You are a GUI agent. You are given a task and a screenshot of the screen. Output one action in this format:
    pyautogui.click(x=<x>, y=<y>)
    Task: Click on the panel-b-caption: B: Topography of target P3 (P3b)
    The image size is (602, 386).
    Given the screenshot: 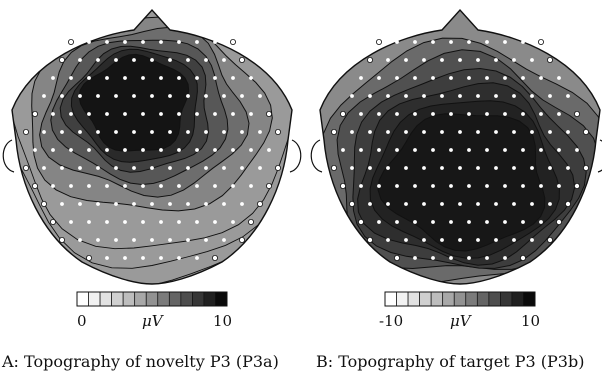 What is the action you would take?
    pyautogui.click(x=450, y=361)
    